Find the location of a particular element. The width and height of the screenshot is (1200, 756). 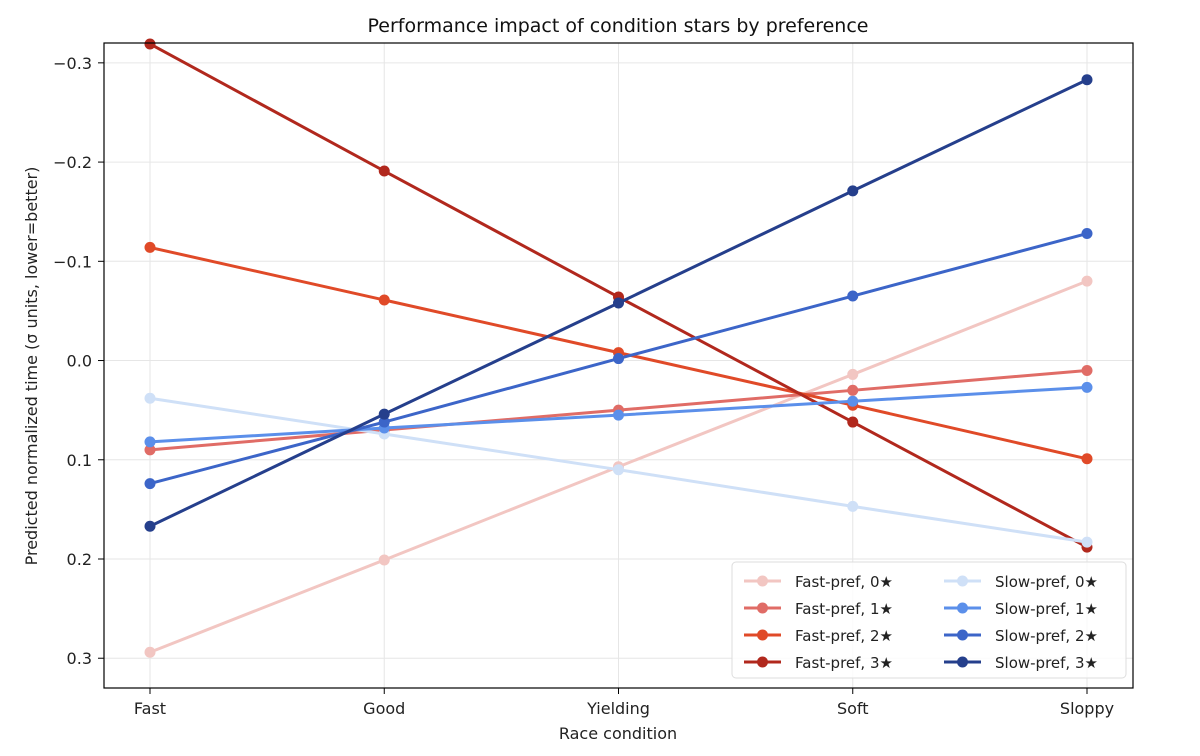

y-axis: −0.3 −0.2 −0.1 0.0 0.1 0.2 0.3 is located at coordinates (78, 361).